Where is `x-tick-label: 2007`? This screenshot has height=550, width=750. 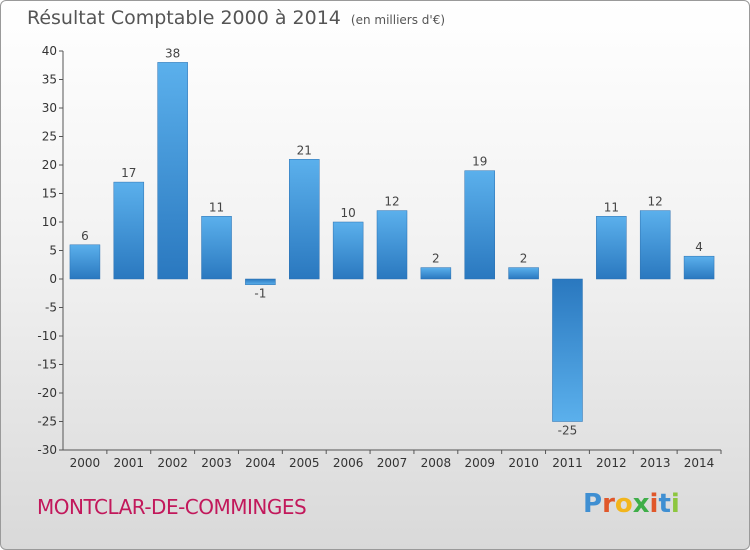
x-tick-label: 2007 is located at coordinates (392, 463).